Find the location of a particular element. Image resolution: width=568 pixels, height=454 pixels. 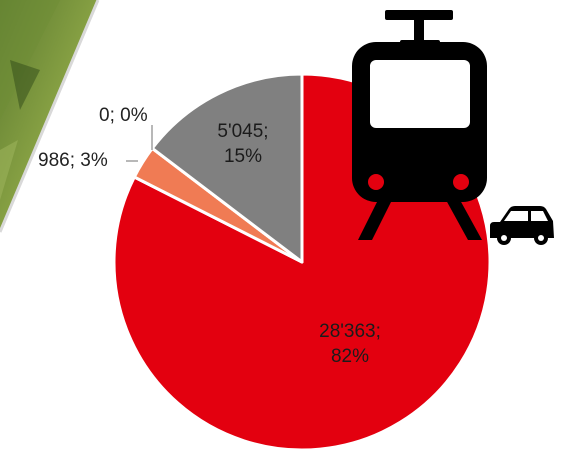

car-icon is located at coordinates (522, 225).